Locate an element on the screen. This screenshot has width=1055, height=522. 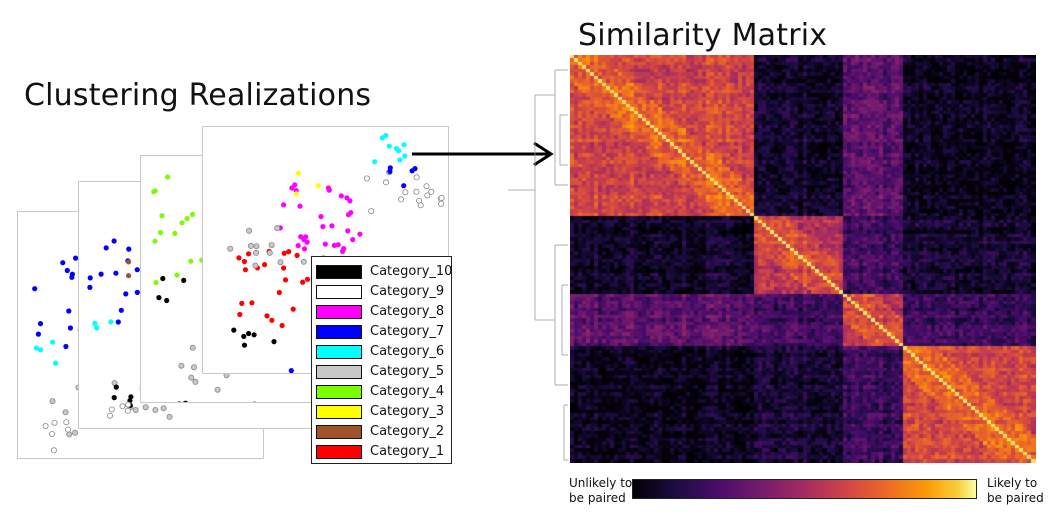
legend-item: Category_9 is located at coordinates (380, 291).